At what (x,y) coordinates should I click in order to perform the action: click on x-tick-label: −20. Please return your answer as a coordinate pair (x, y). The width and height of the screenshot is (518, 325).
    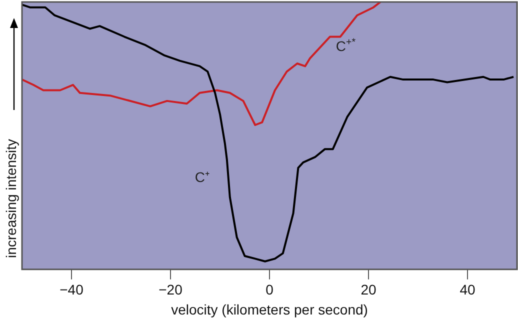
    Looking at the image, I should click on (170, 290).